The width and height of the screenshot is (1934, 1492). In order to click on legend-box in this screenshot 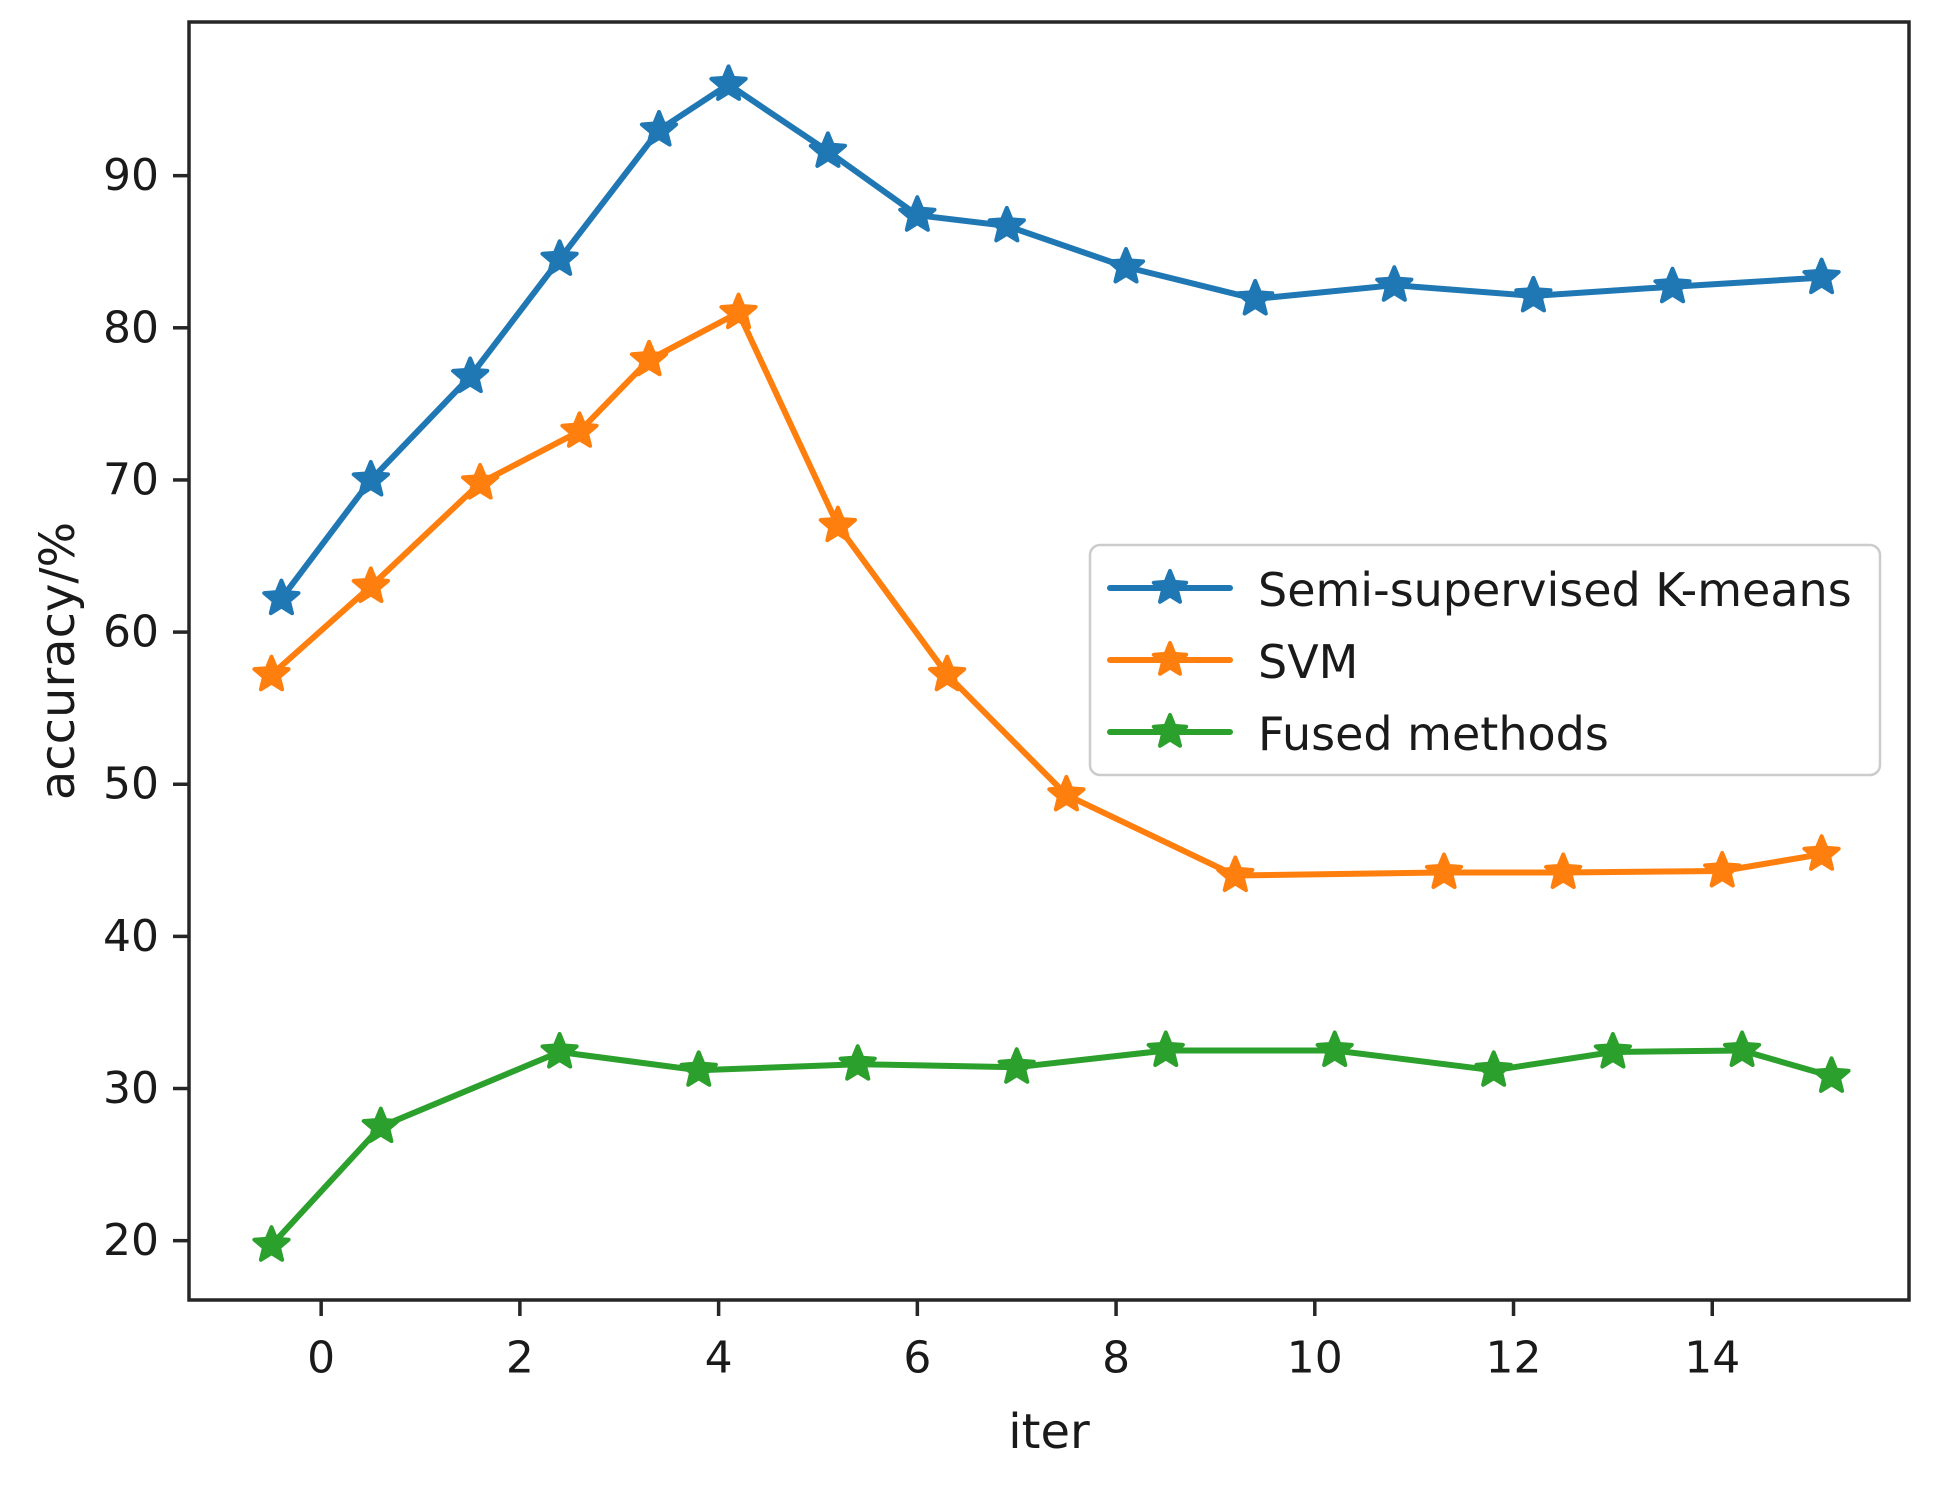, I will do `click(1485, 660)`.